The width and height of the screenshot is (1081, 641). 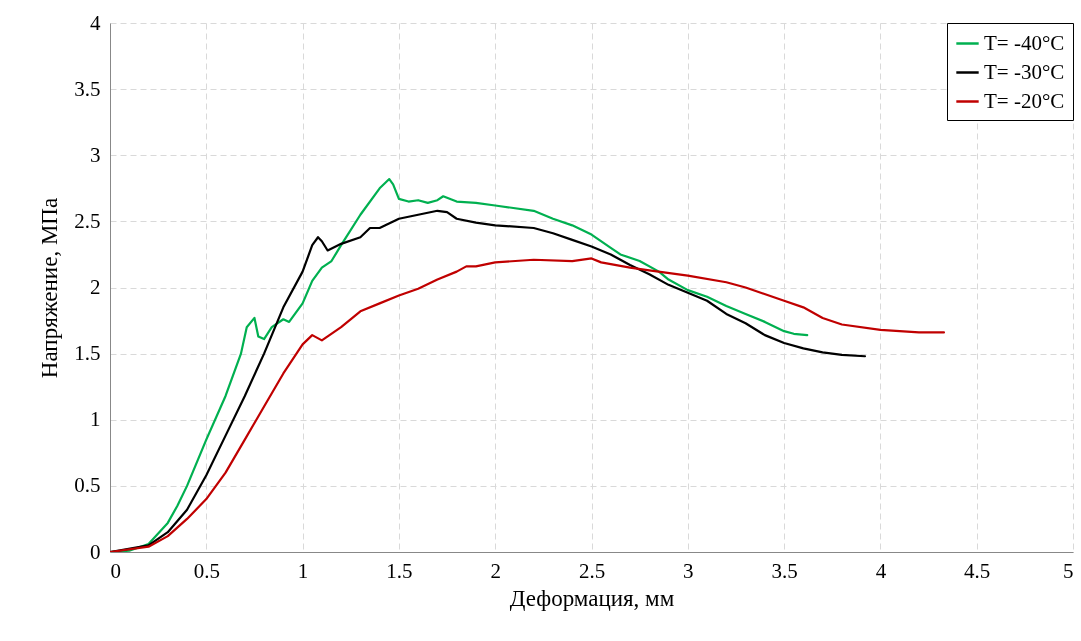 What do you see at coordinates (95, 22) in the screenshot?
I see `y-tick-label: 4` at bounding box center [95, 22].